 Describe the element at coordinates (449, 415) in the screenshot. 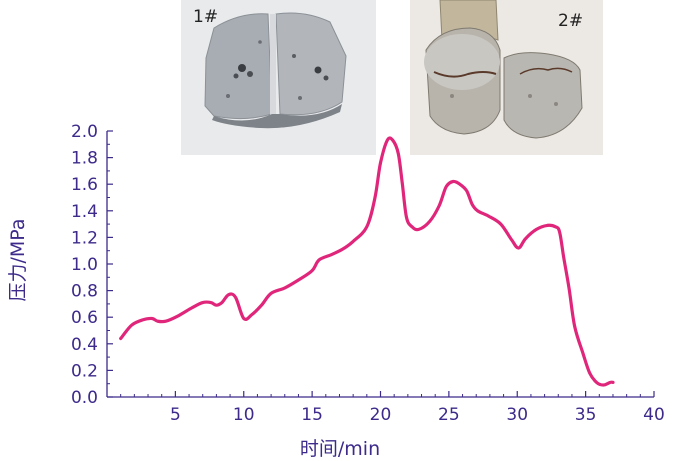

I see `x-tick-label: 25` at that location.